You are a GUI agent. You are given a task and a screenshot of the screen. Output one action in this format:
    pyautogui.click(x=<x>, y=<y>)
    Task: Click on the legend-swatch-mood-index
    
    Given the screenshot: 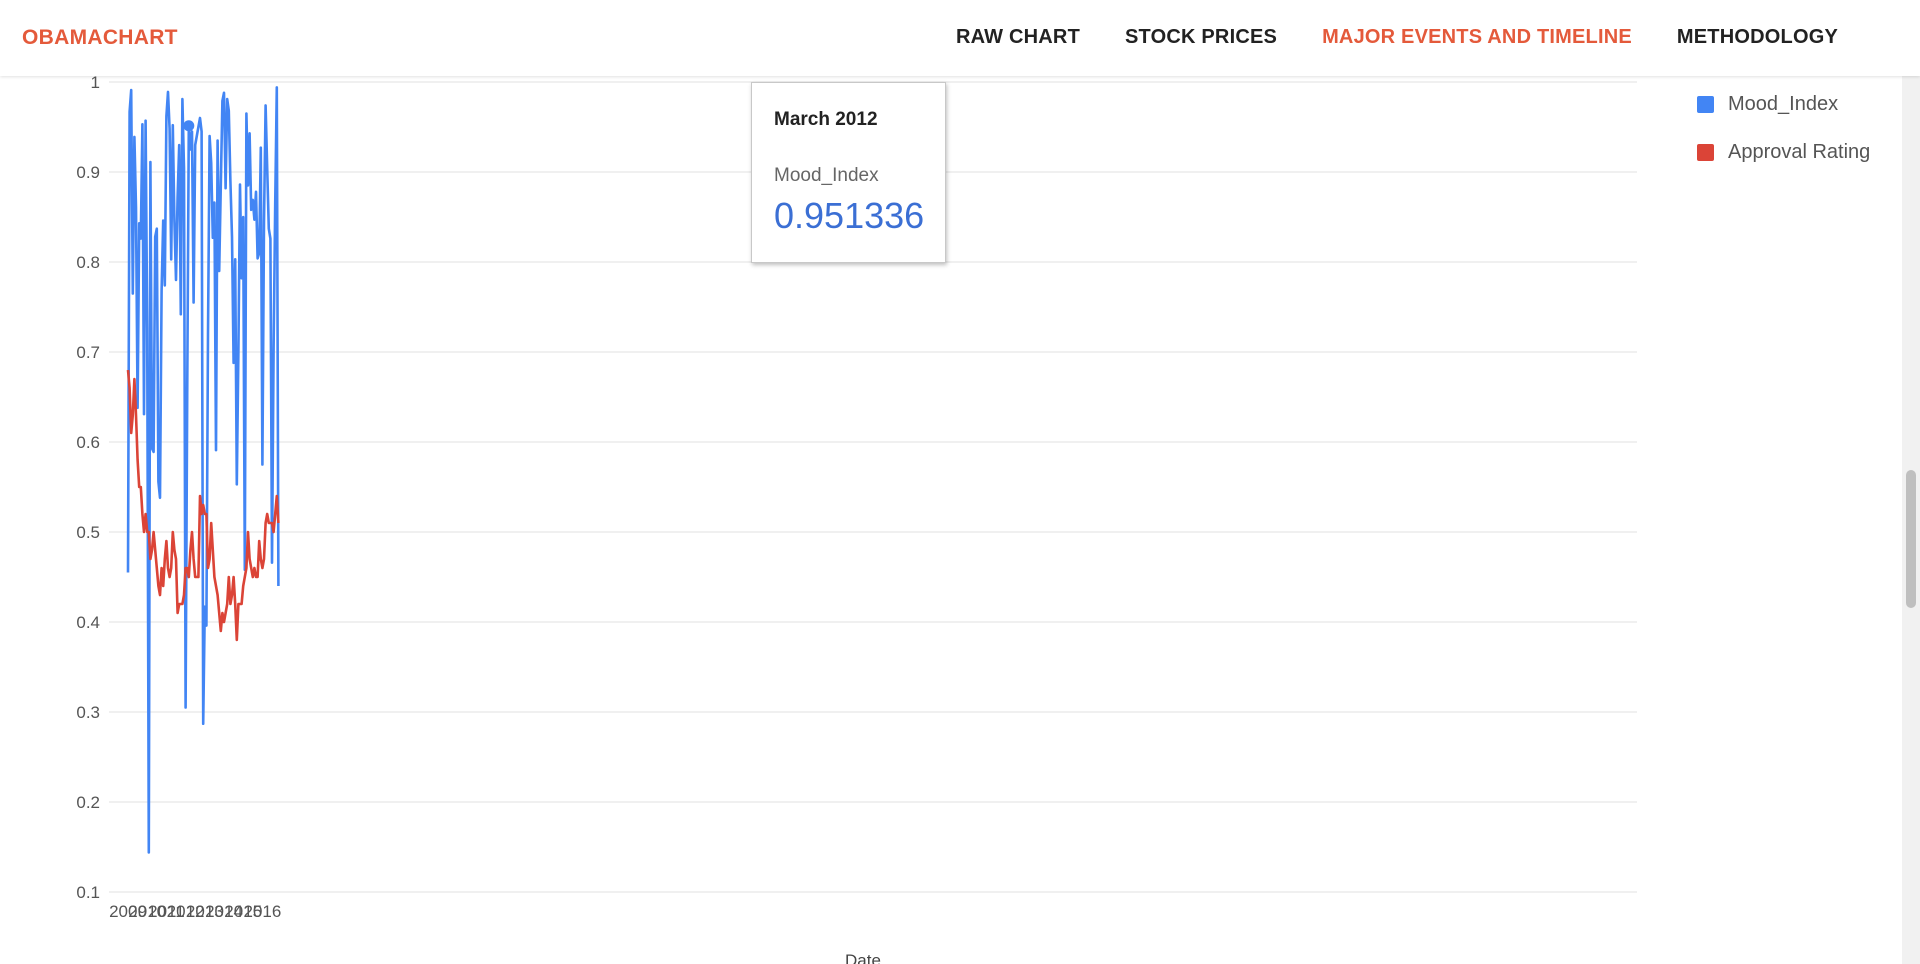 What is the action you would take?
    pyautogui.click(x=1705, y=104)
    